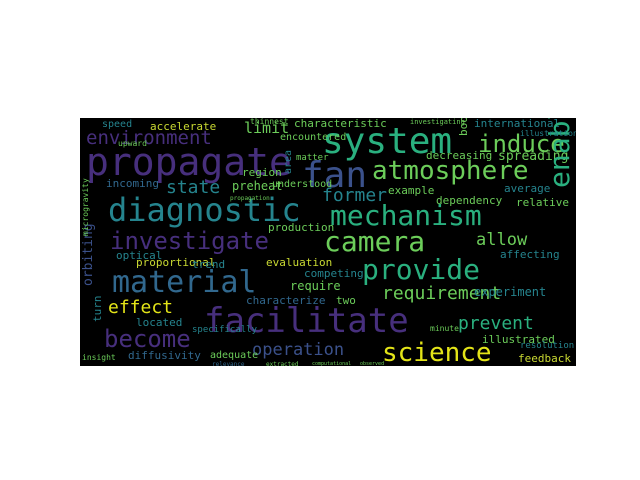 This screenshot has height=480, width=640. What do you see at coordinates (312, 158) in the screenshot?
I see `word-matter: matter` at bounding box center [312, 158].